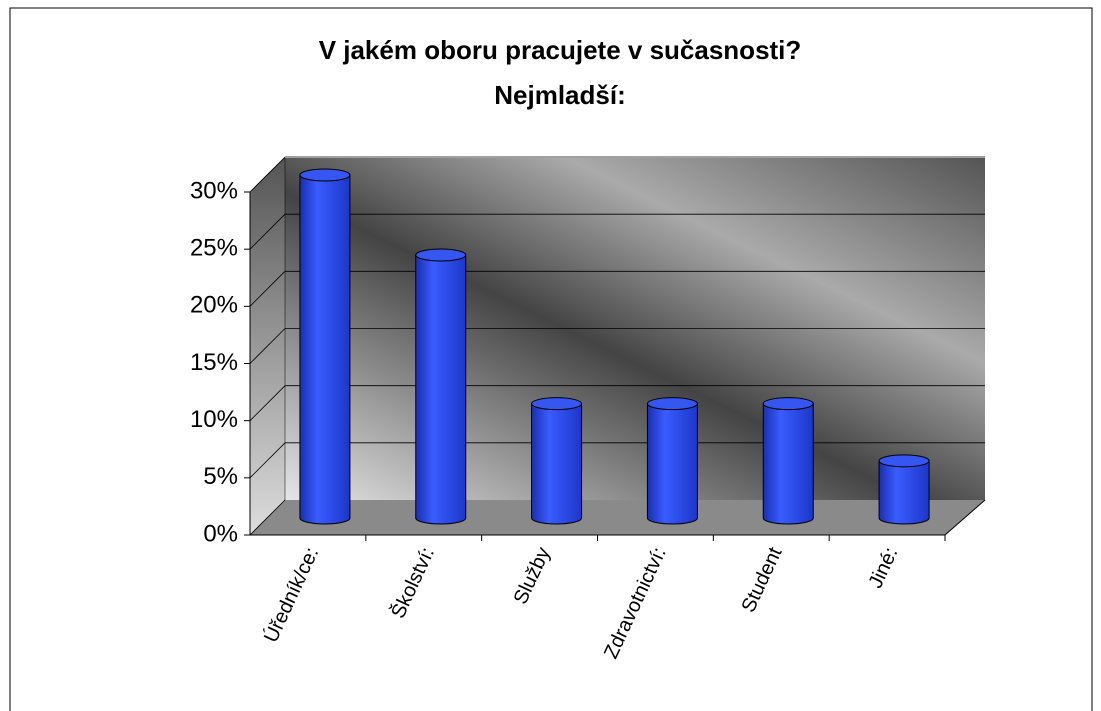  What do you see at coordinates (214, 248) in the screenshot?
I see `y-tick-label: 25%` at bounding box center [214, 248].